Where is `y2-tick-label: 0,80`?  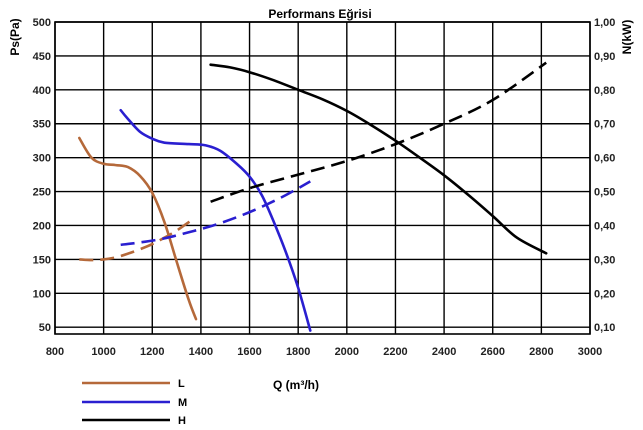
y2-tick-label: 0,80 is located at coordinates (604, 91).